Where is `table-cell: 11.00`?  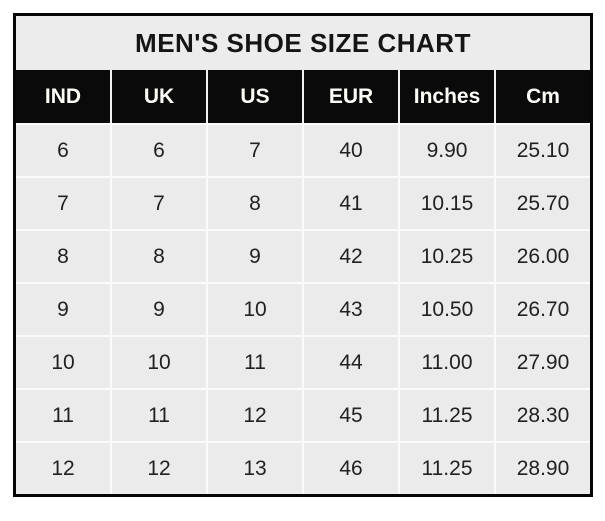
table-cell: 11.00 is located at coordinates (447, 362).